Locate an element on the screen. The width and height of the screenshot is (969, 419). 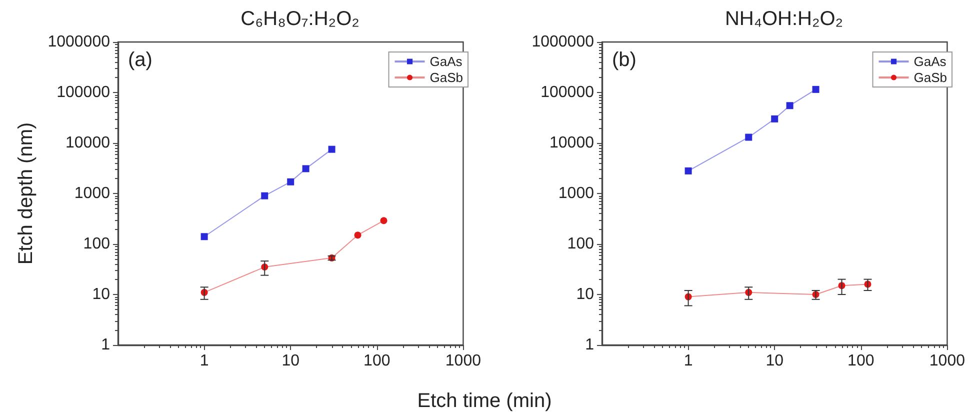
chart-title: C₆H₈O₇:H₂O₂ is located at coordinates (300, 19).